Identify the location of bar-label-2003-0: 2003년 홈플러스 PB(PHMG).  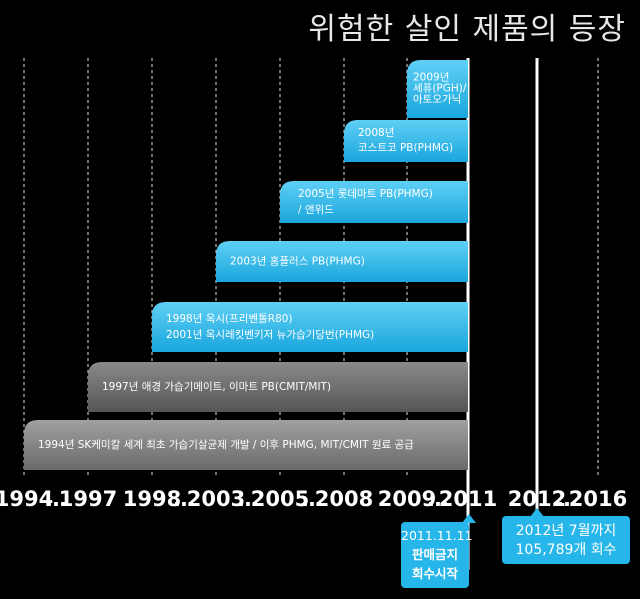
(297, 261).